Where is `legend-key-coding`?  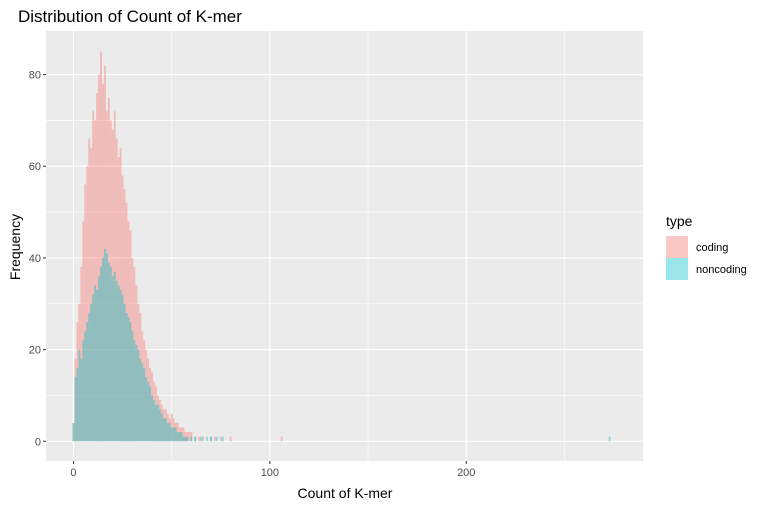
legend-key-coding is located at coordinates (677, 247).